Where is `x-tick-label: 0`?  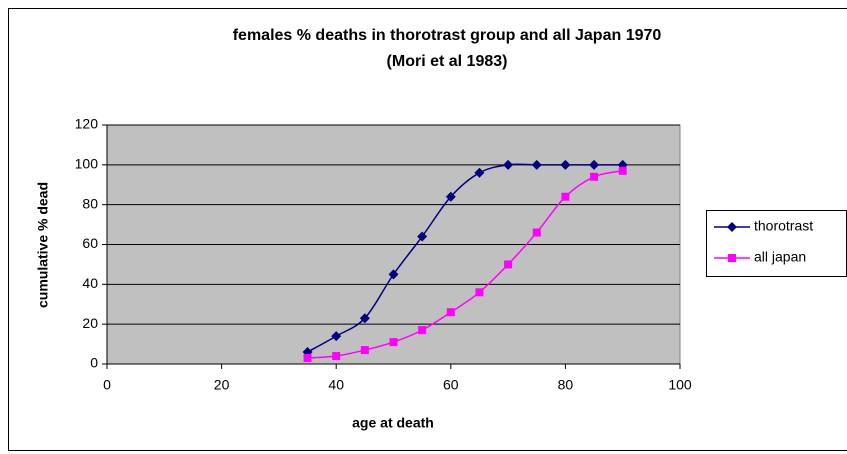
x-tick-label: 0 is located at coordinates (107, 385).